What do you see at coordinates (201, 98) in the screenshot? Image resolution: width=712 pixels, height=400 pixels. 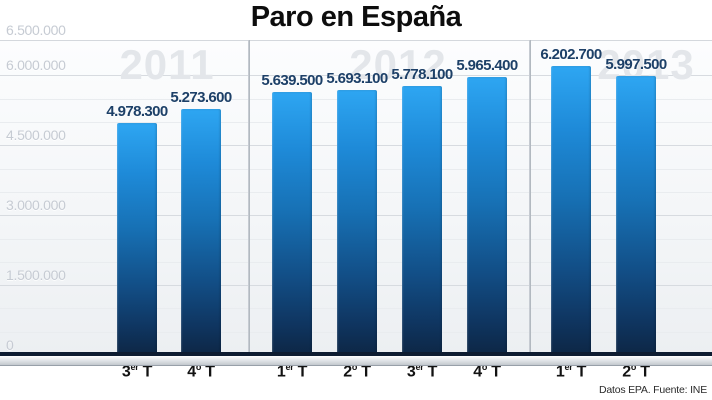 I see `bar-value-label: 5.273.600` at bounding box center [201, 98].